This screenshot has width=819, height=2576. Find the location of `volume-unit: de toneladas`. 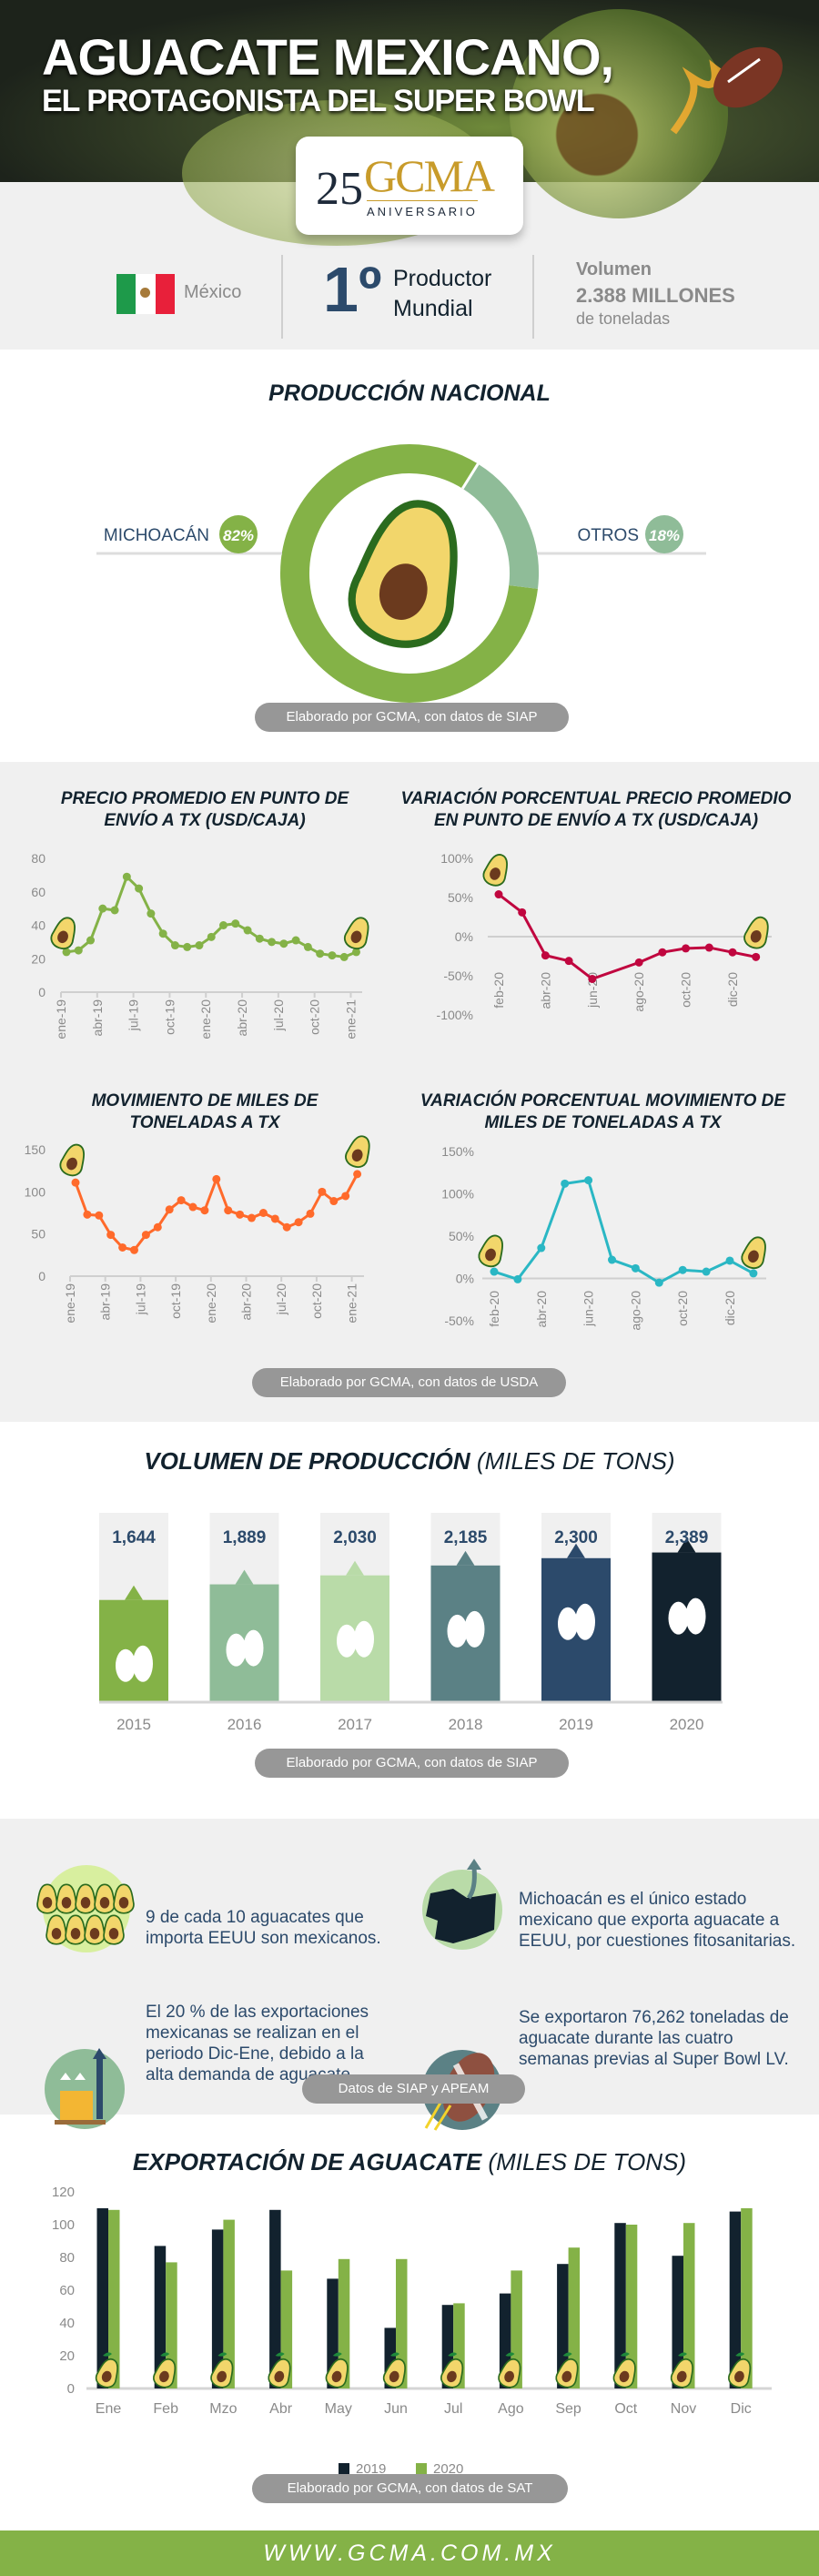

volume-unit: de toneladas is located at coordinates (624, 318).